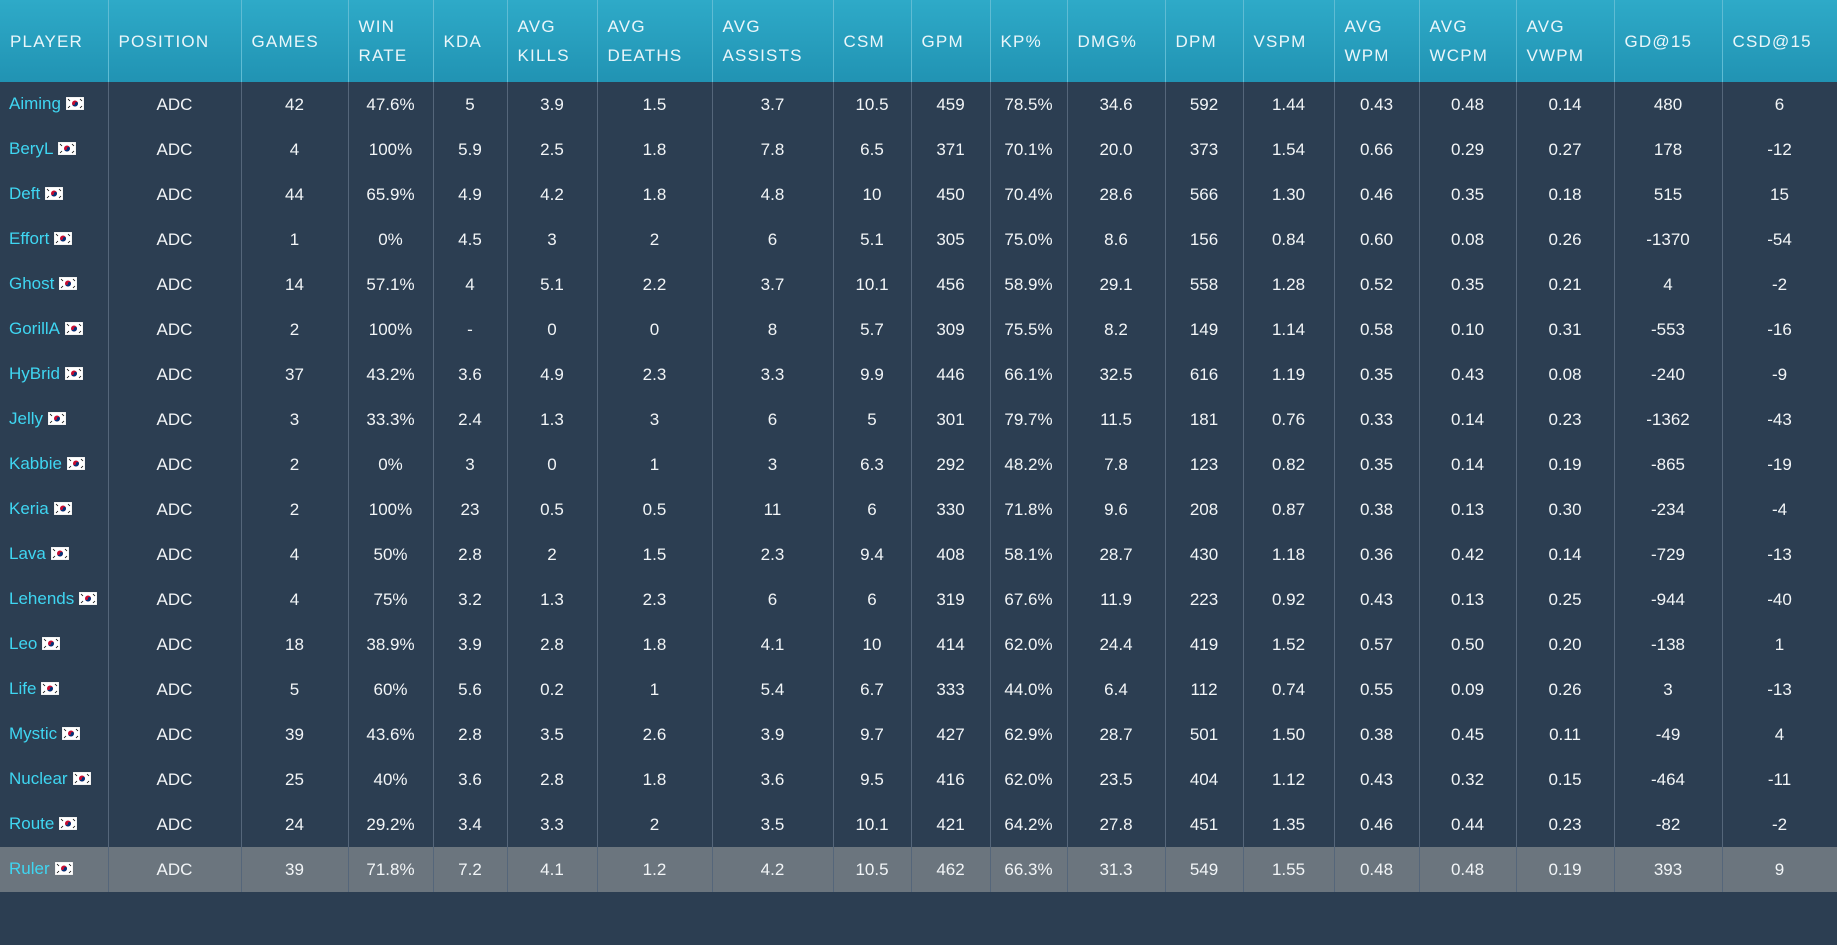  I want to click on stat-cell: 0.10, so click(1468, 329).